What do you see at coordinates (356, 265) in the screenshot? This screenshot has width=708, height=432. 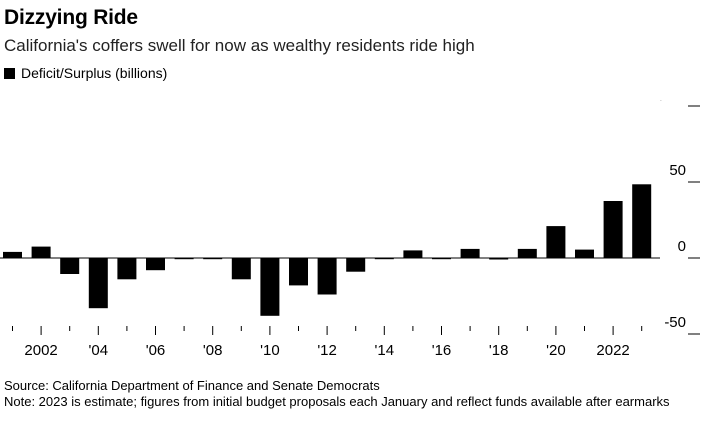 I see `bar-2013` at bounding box center [356, 265].